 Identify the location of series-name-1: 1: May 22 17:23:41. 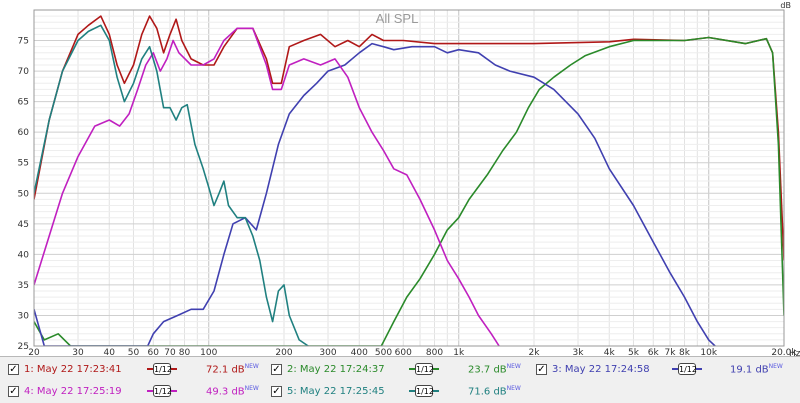
(73, 369).